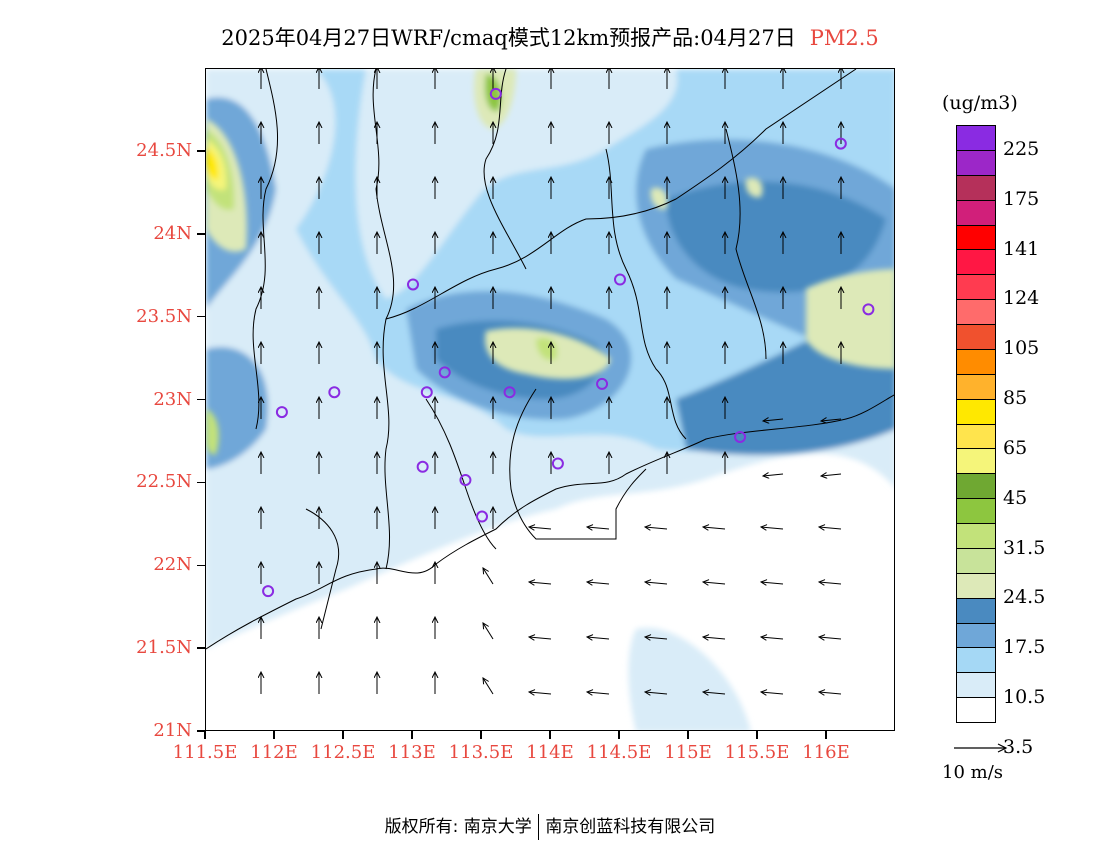  What do you see at coordinates (274, 752) in the screenshot?
I see `lon-label: 112E` at bounding box center [274, 752].